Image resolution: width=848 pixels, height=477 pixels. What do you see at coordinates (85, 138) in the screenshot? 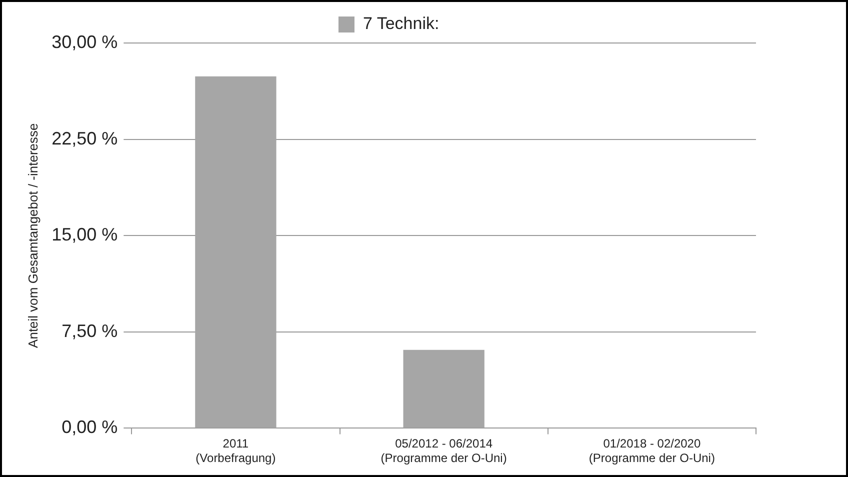
I see `y-tick-label: 22,50 %` at bounding box center [85, 138].